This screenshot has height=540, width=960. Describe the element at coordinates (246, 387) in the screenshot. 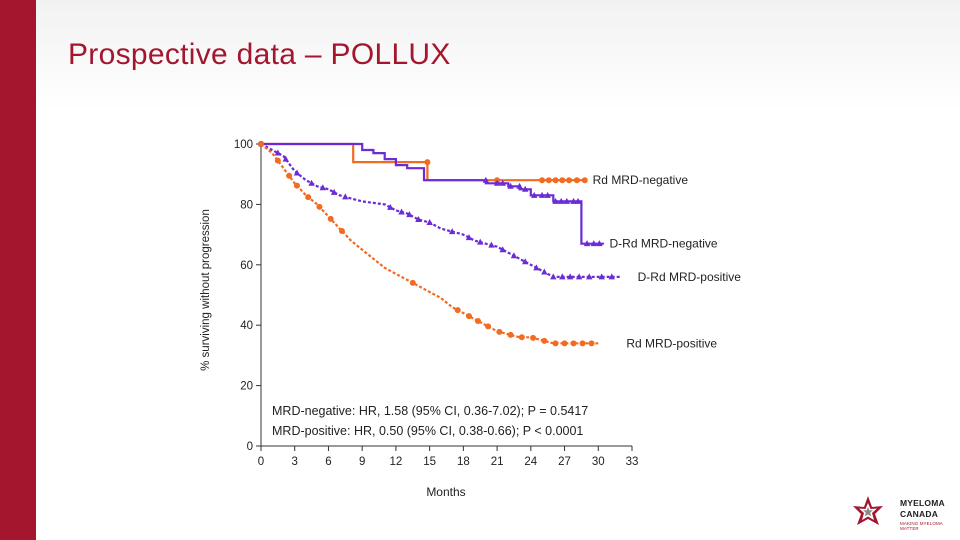

I see `y-tick-label-20: 20` at that location.